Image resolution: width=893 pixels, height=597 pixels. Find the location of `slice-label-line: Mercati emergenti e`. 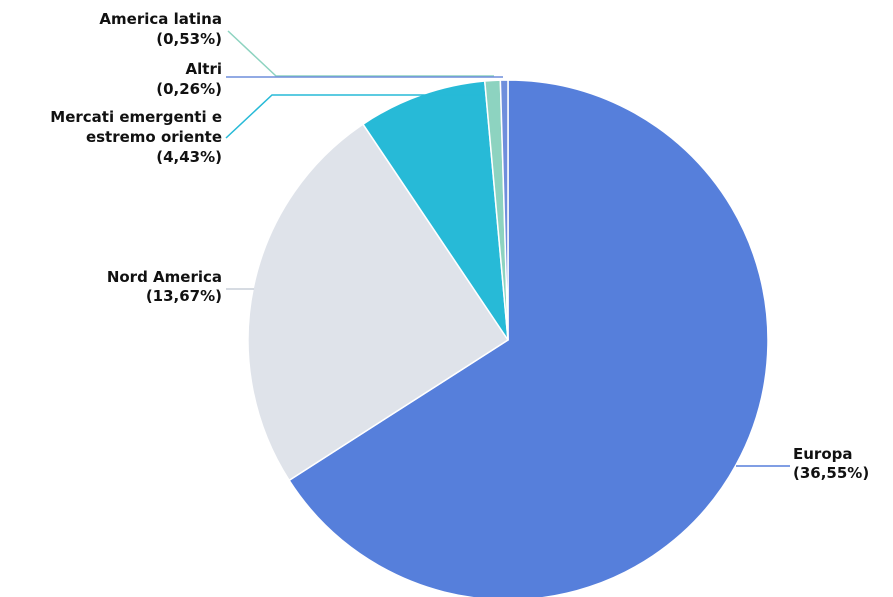

slice-label-line: Mercati emergenti e is located at coordinates (136, 117).